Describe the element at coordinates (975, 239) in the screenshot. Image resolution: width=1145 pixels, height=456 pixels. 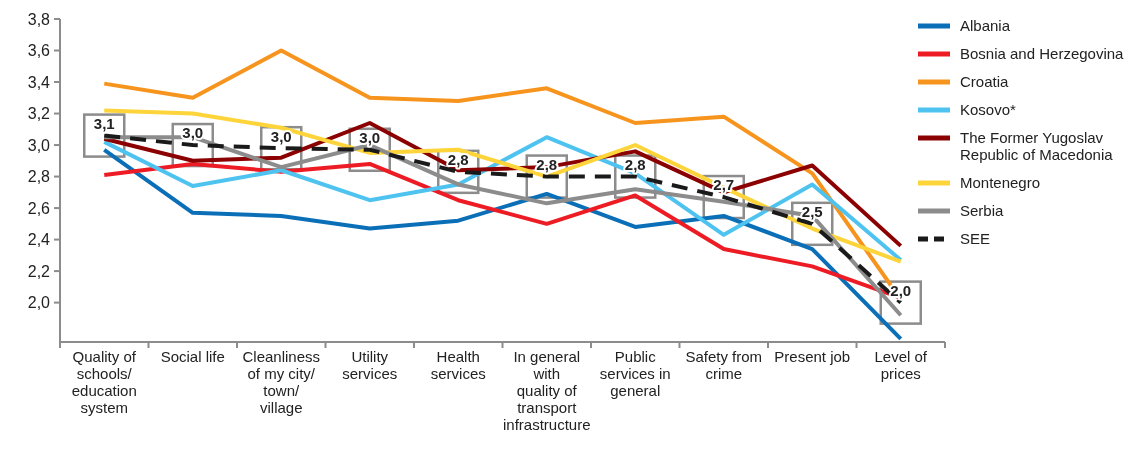
I see `legend-label: SEE` at that location.